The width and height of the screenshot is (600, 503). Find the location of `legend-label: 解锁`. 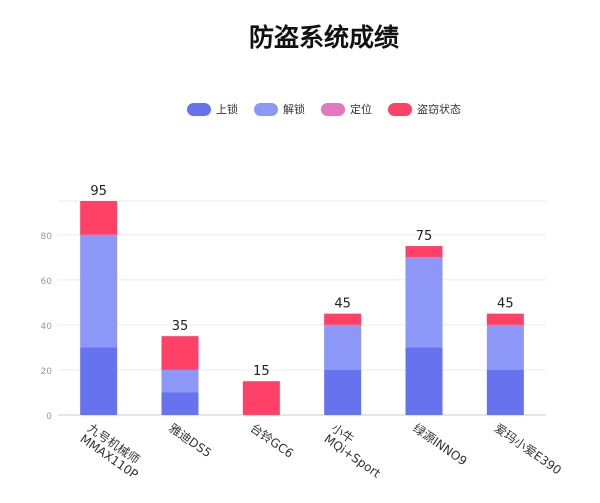

legend-label: 解锁 is located at coordinates (294, 109).